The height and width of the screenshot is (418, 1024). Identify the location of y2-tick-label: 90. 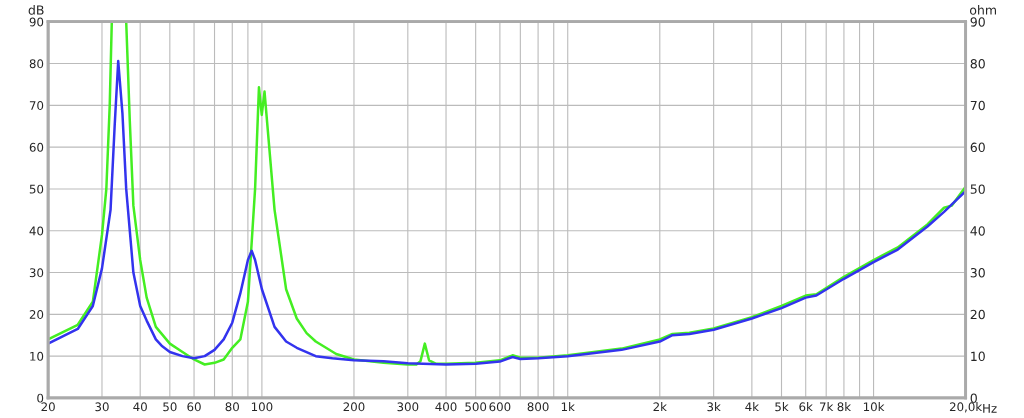
(977, 22).